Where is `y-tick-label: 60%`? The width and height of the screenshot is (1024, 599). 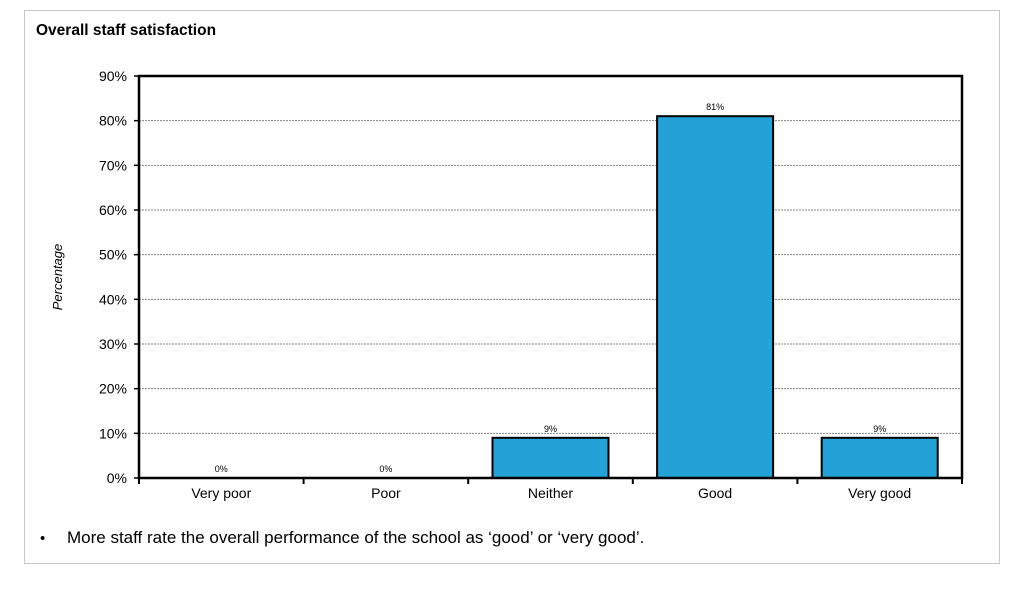 y-tick-label: 60% is located at coordinates (113, 210).